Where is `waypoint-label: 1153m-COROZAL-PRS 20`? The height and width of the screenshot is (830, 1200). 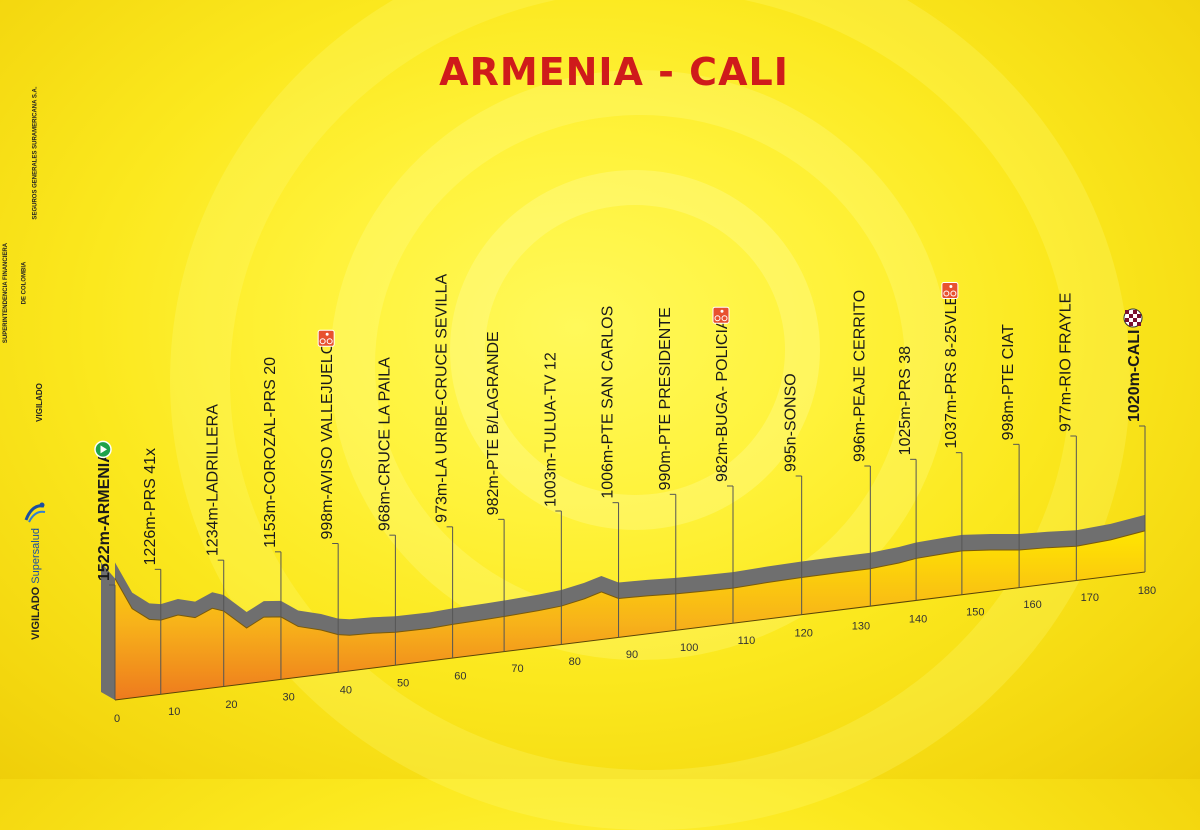 waypoint-label: 1153m-COROZAL-PRS 20 is located at coordinates (270, 452).